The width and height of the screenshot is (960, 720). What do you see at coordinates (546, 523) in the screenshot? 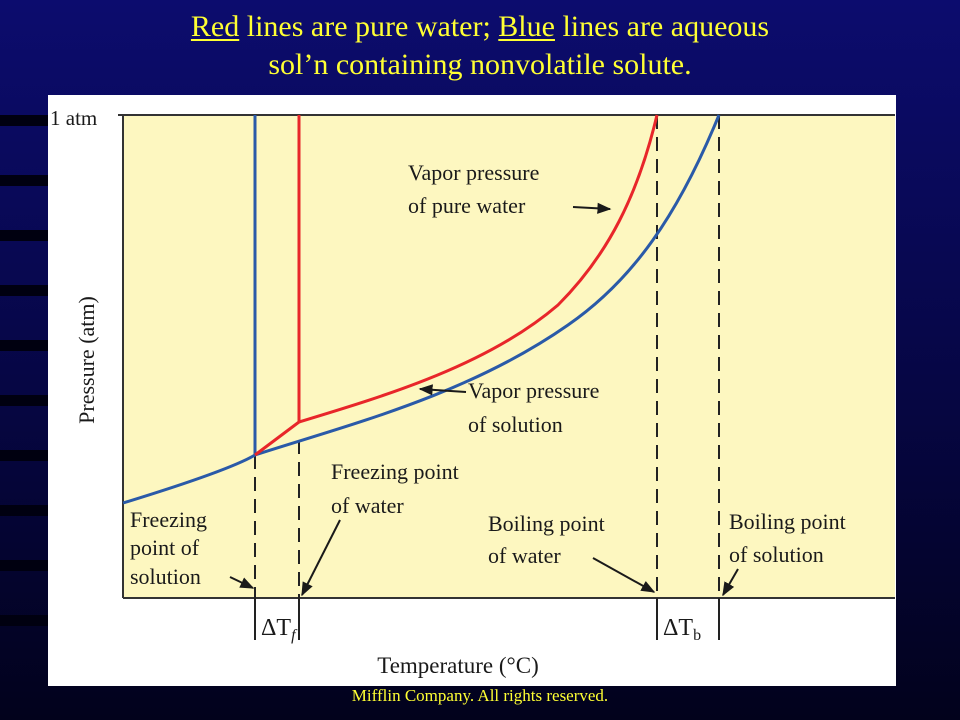
I see `bp-water-label-1: Boiling point` at bounding box center [546, 523].